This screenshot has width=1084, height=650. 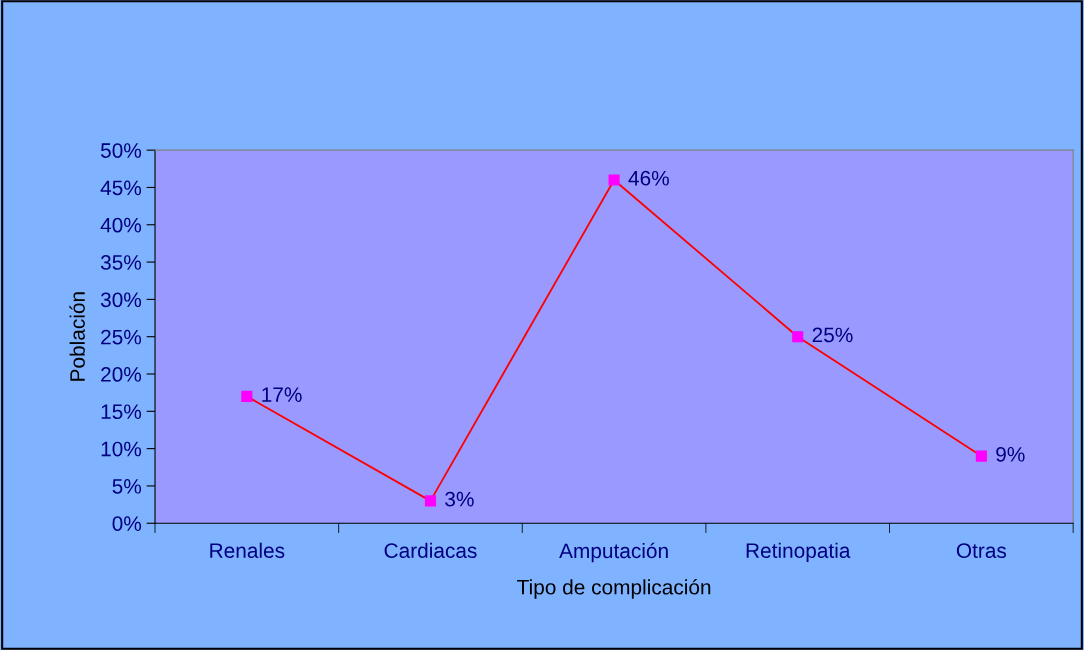 I want to click on data-label: 46%, so click(x=648, y=178).